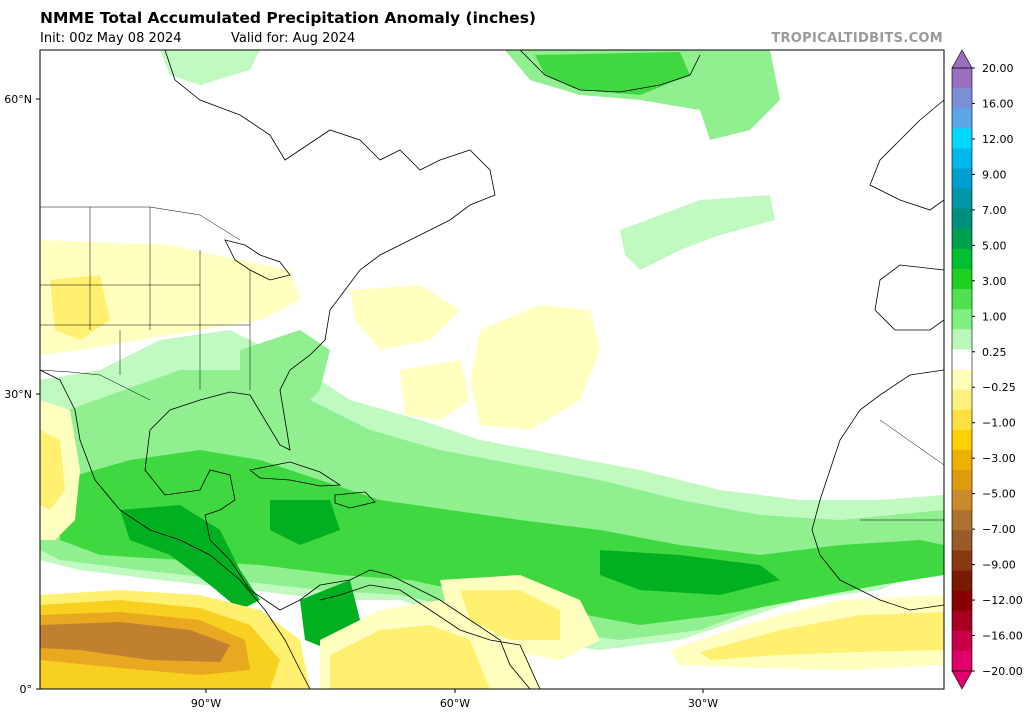 The width and height of the screenshot is (1024, 714). I want to click on great-lakes, so click(257, 260).